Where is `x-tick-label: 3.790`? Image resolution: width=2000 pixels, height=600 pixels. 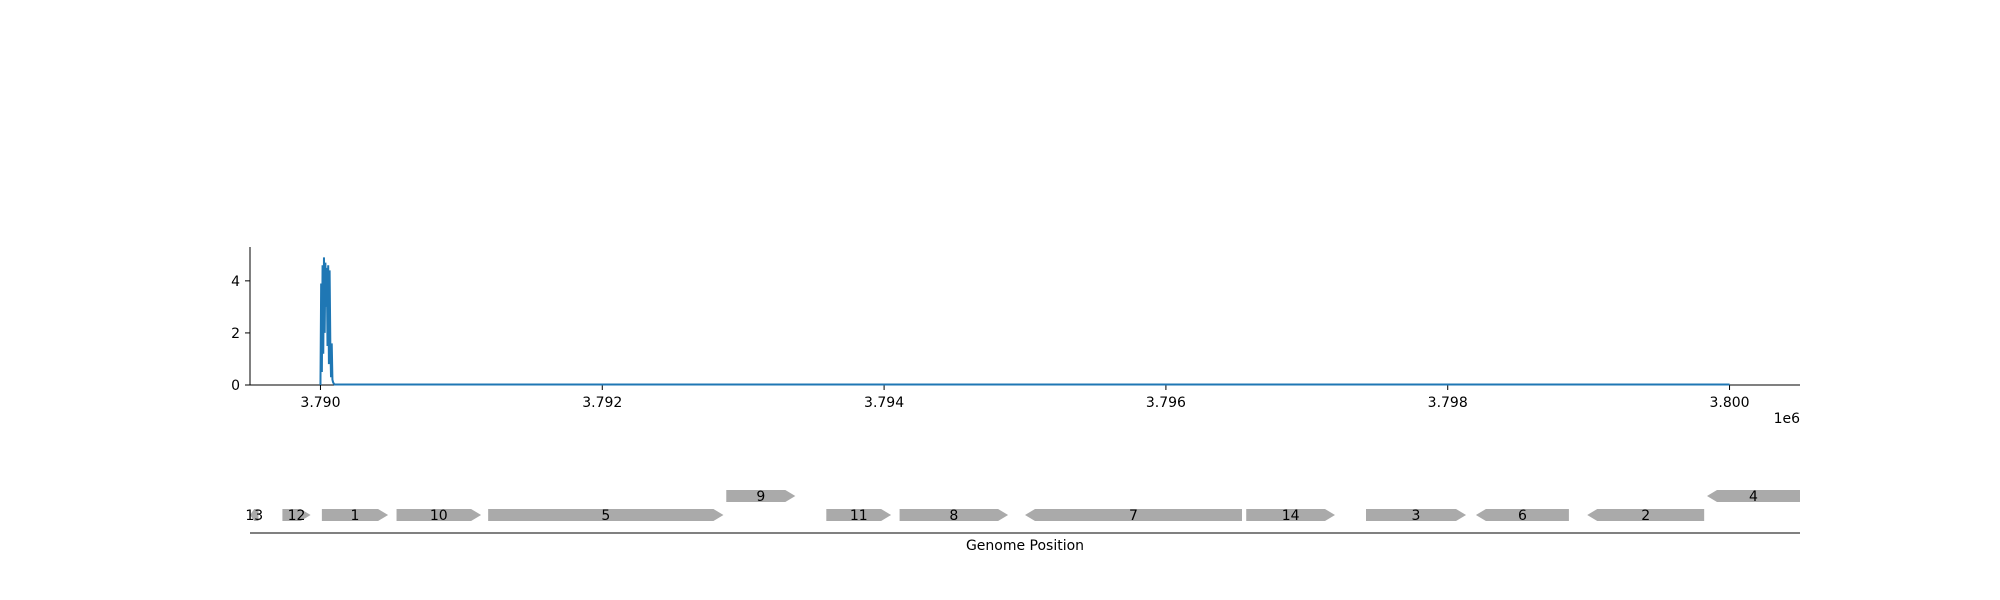 x-tick-label: 3.790 is located at coordinates (320, 403).